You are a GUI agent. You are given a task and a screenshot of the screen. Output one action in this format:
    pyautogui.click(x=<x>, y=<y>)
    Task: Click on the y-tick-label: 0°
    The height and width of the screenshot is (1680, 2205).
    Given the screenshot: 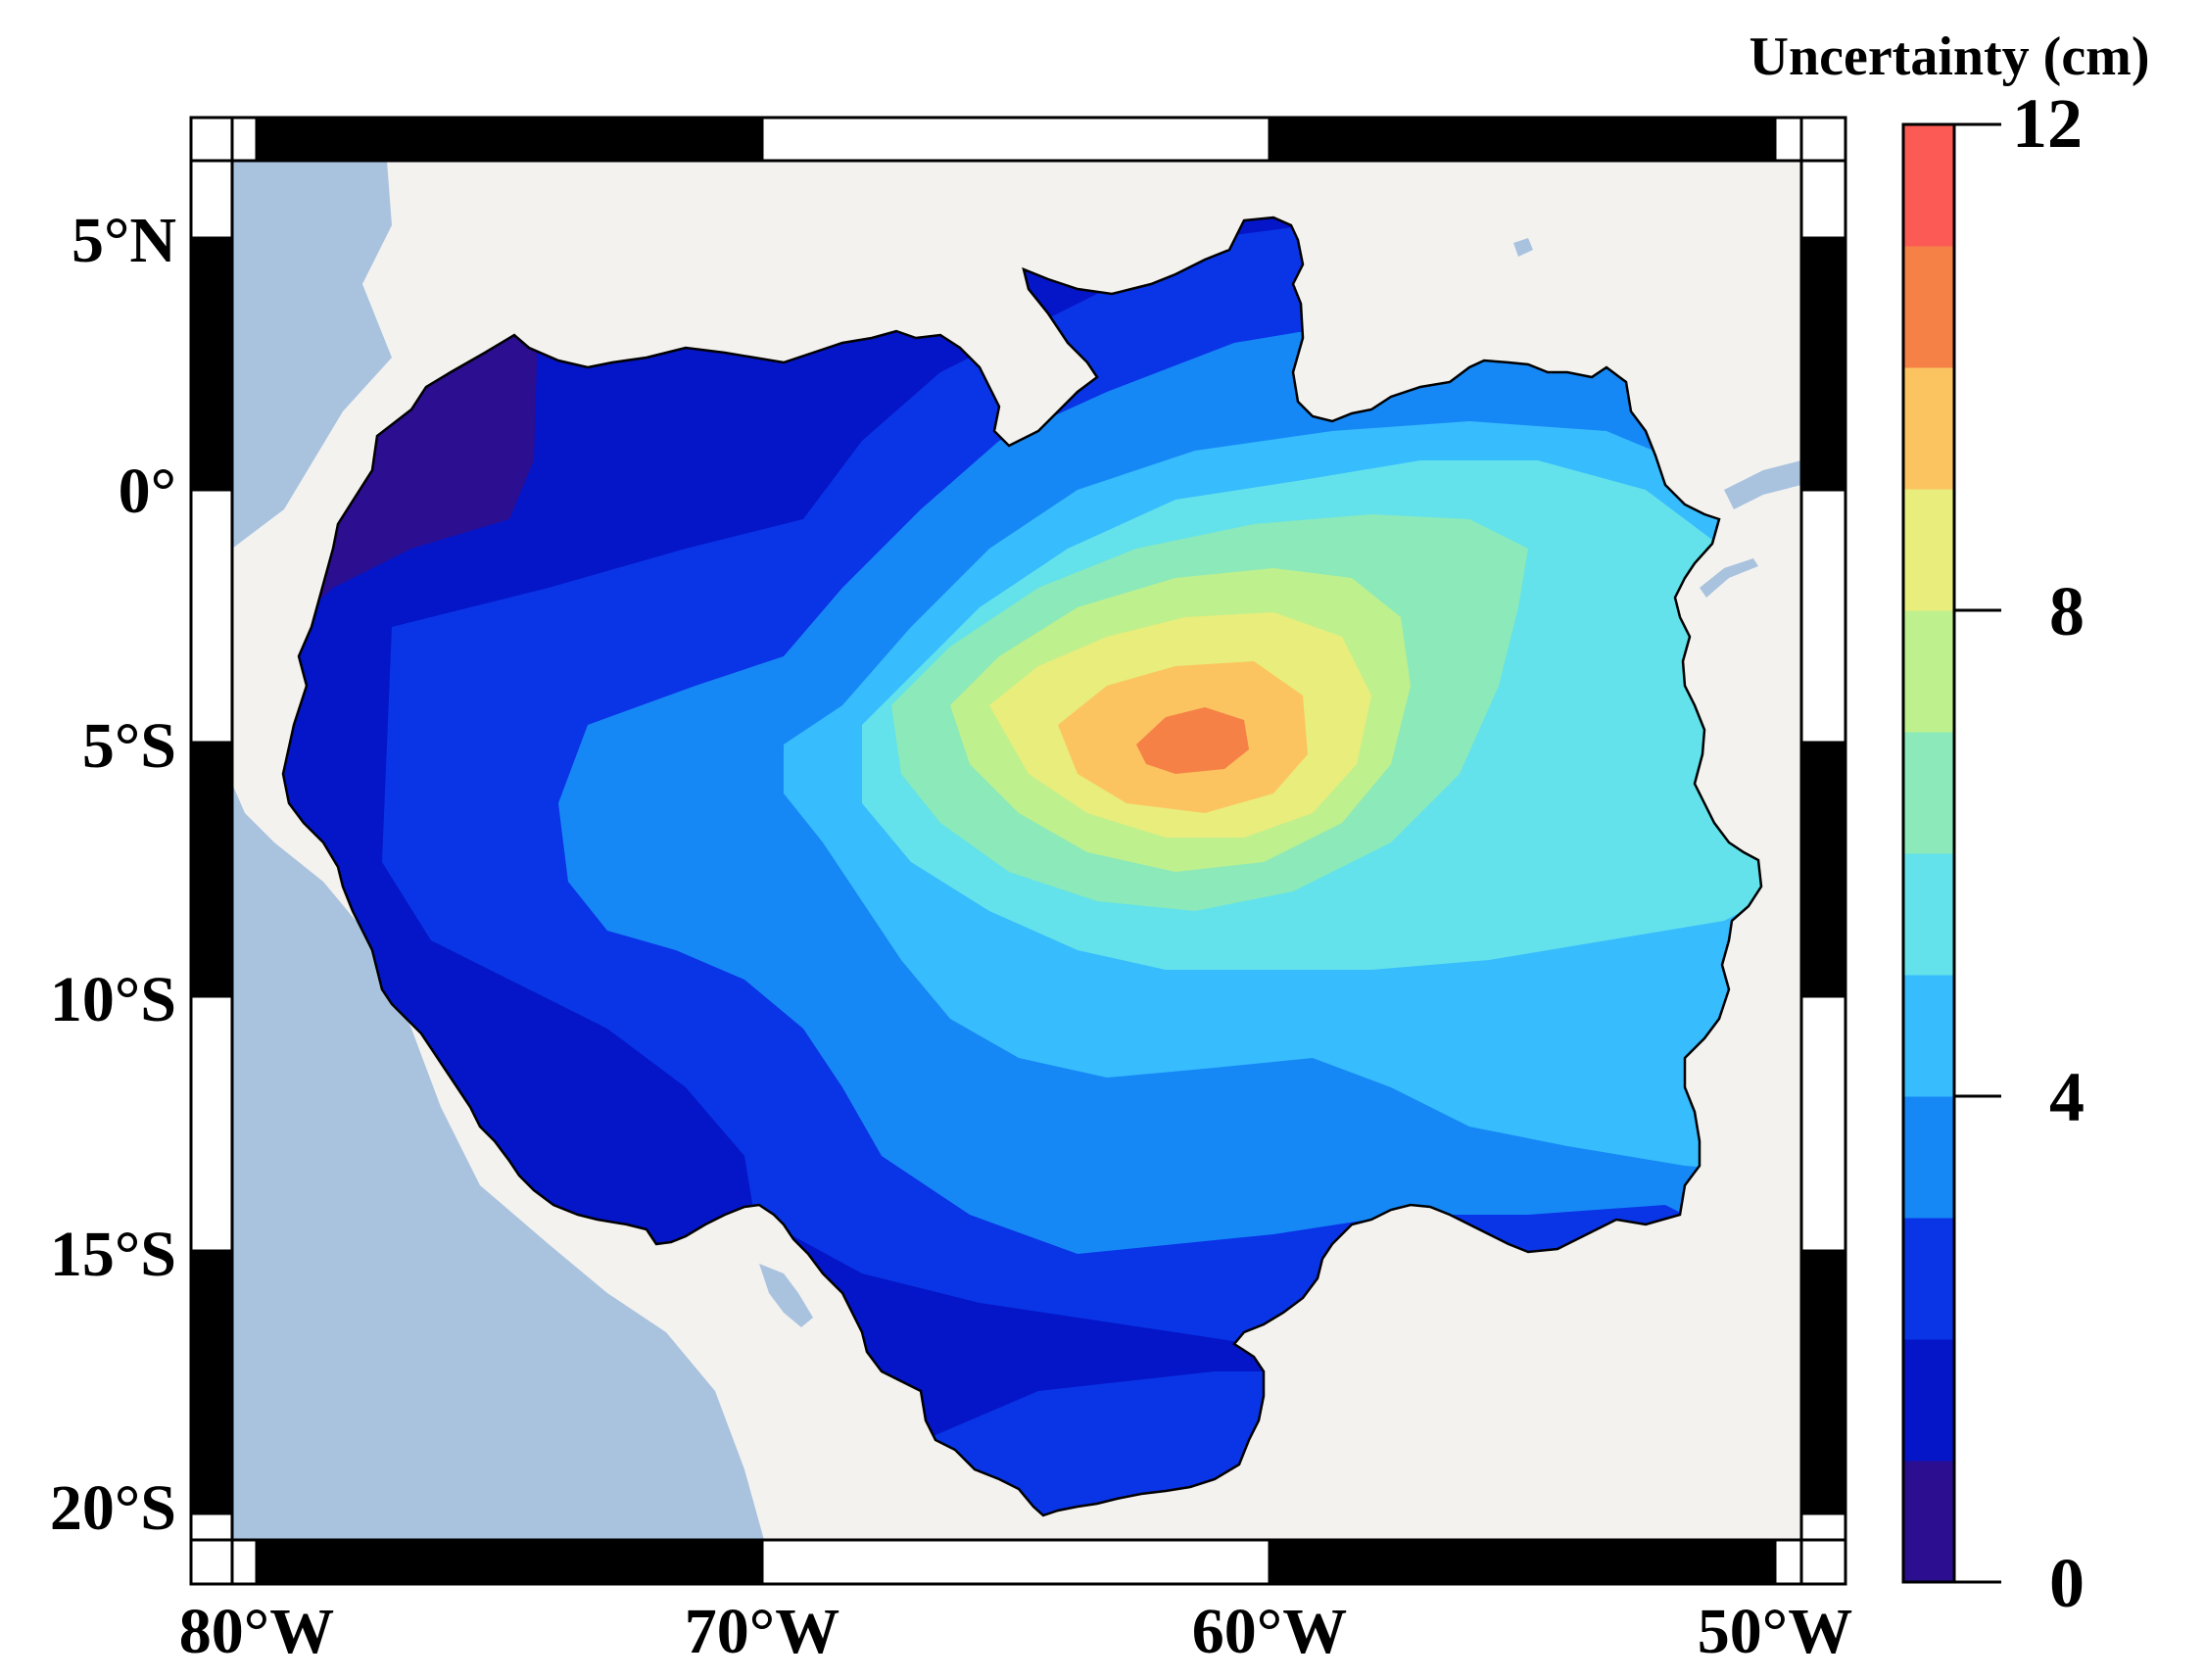 What is the action you would take?
    pyautogui.click(x=147, y=491)
    